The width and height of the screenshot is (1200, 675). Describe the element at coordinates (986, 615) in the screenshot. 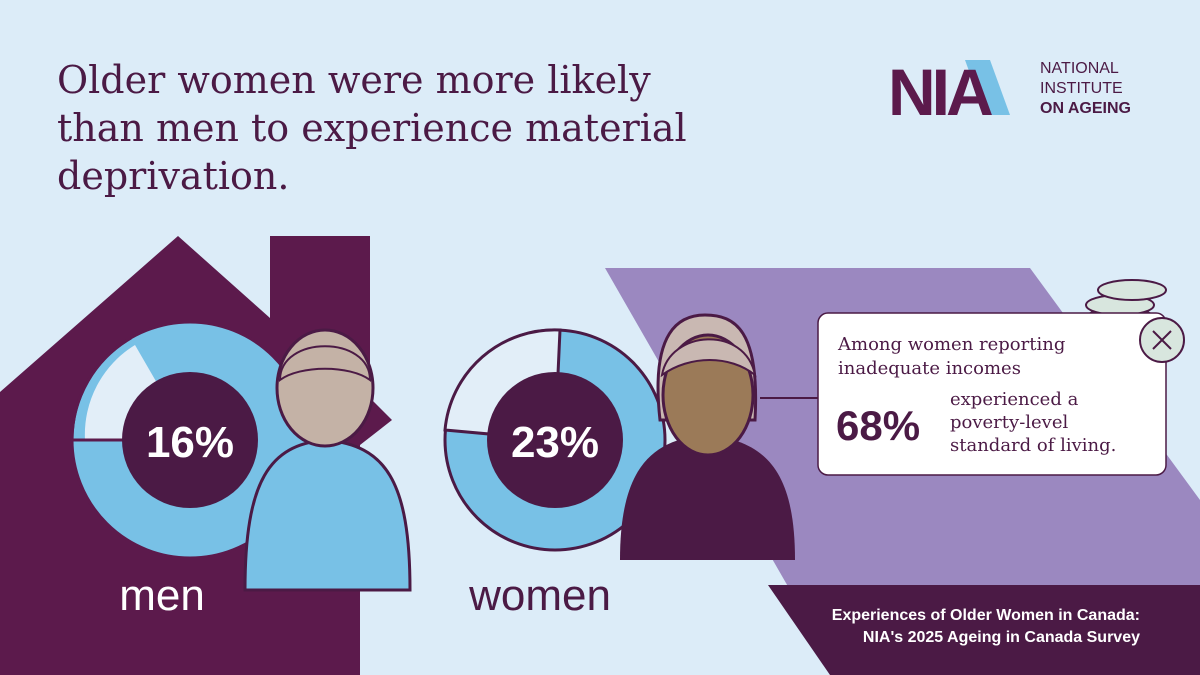

I see `footer-line: Experiences of Older Women in Canada:` at that location.